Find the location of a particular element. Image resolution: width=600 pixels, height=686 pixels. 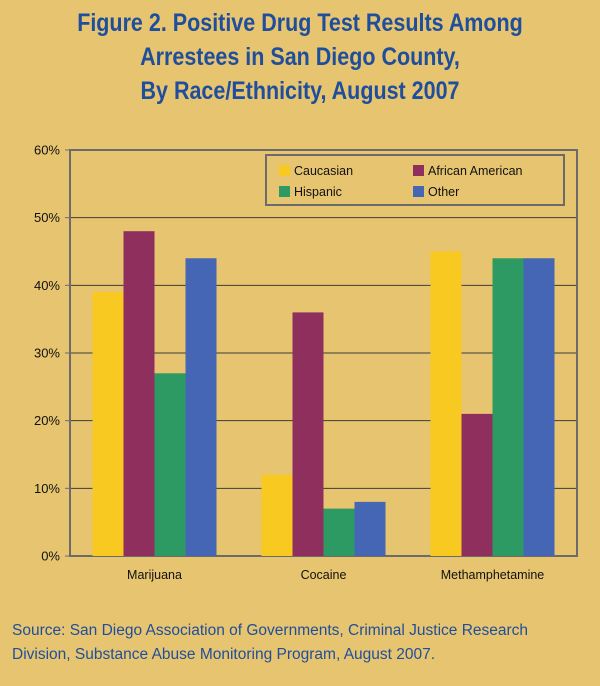

y-tick-label: 50% is located at coordinates (47, 217).